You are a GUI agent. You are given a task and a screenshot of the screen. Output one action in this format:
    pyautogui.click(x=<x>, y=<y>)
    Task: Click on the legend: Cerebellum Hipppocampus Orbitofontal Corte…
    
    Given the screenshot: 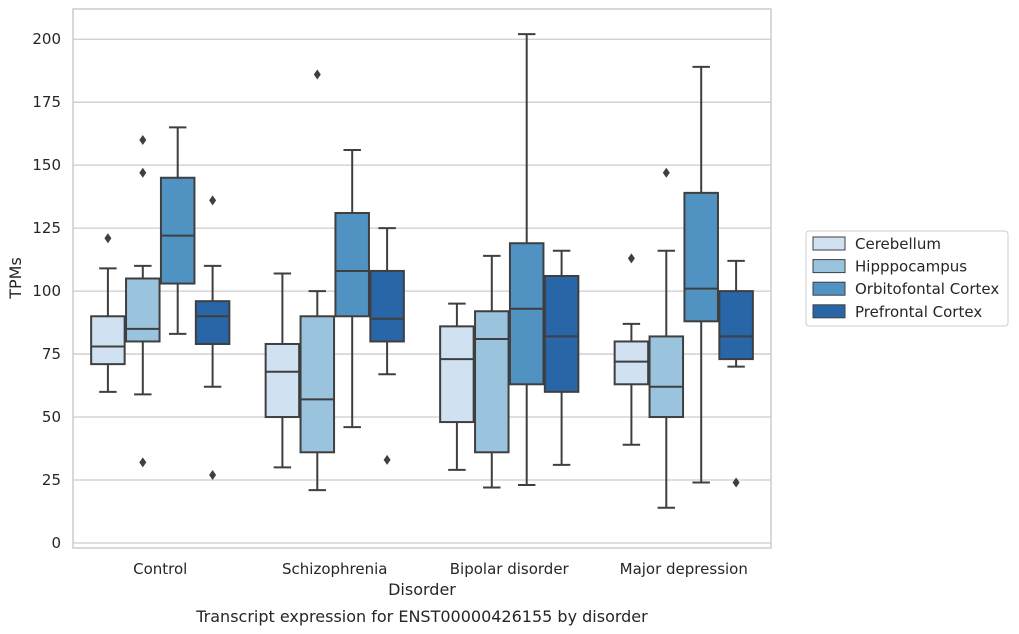 What is the action you would take?
    pyautogui.click(x=907, y=278)
    